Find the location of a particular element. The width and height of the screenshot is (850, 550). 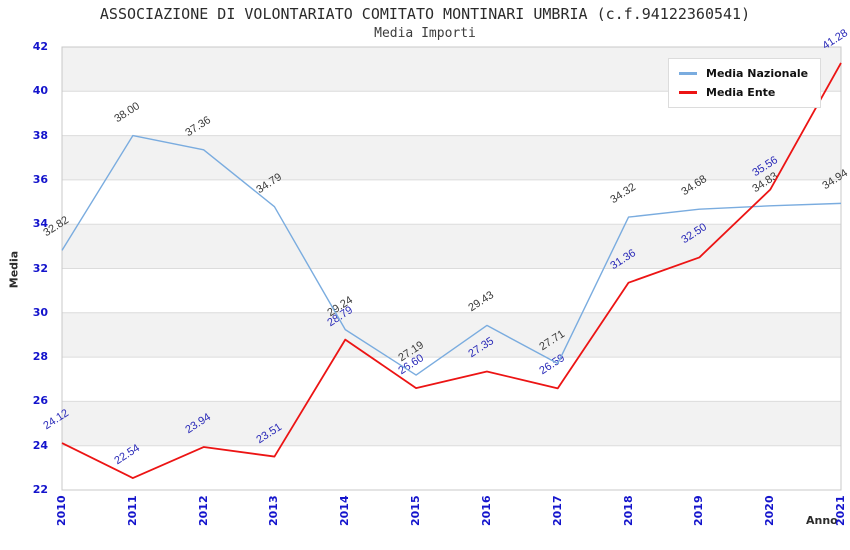

legend-label-nazionale: Media Nazionale is located at coordinates (757, 73).